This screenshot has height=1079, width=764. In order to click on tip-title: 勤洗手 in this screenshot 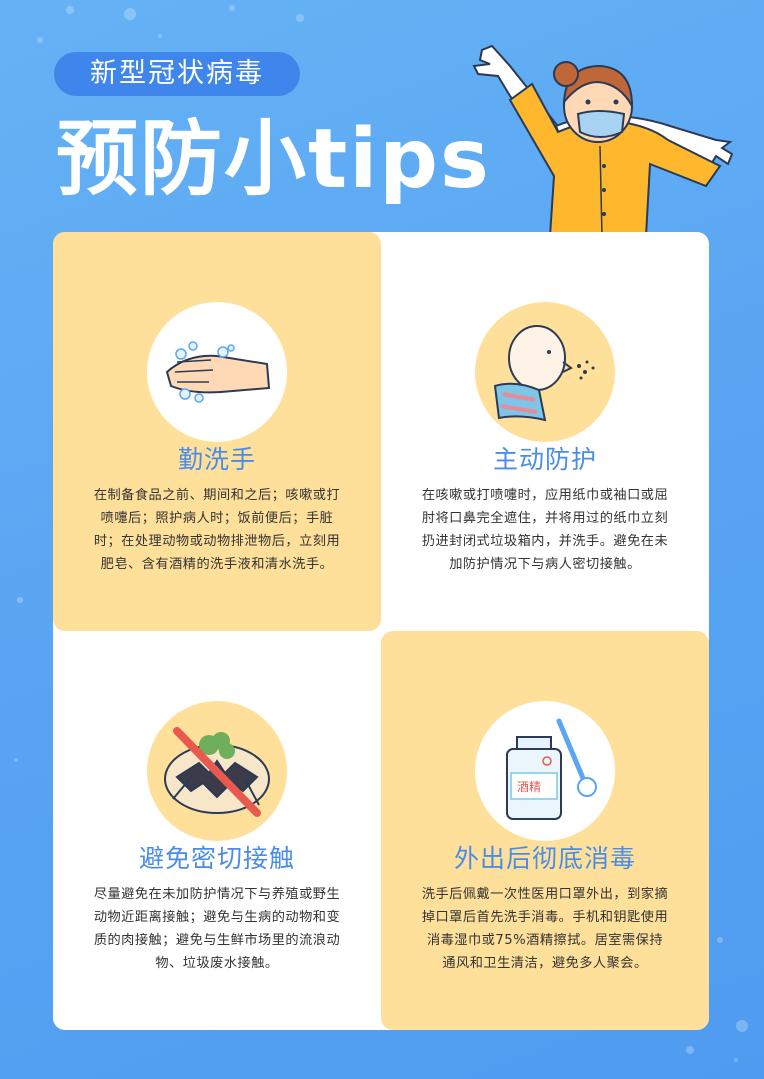, I will do `click(216, 459)`.